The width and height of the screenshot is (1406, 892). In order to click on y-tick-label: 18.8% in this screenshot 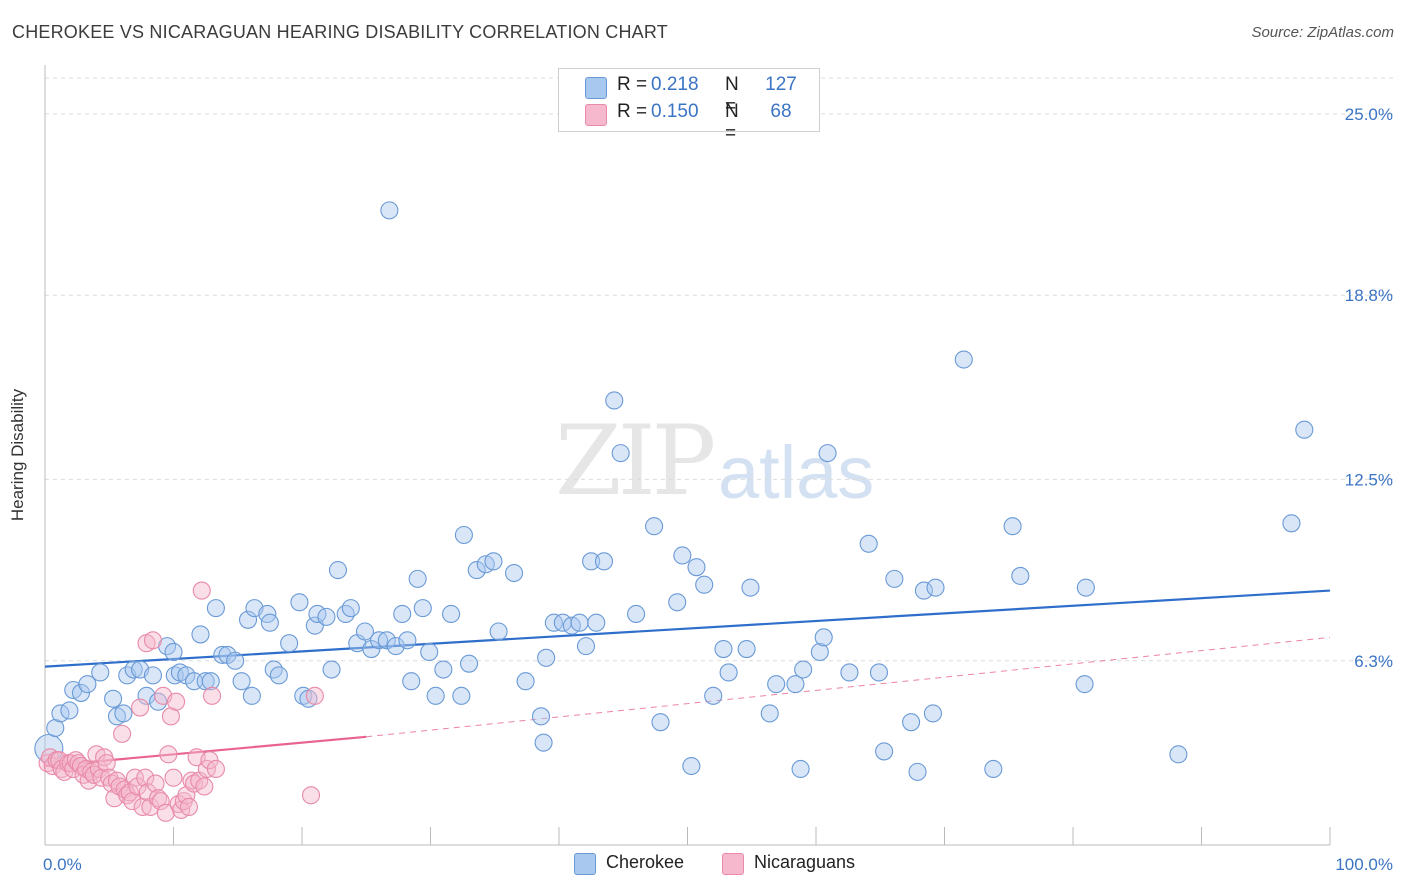, I will do `click(1369, 295)`.